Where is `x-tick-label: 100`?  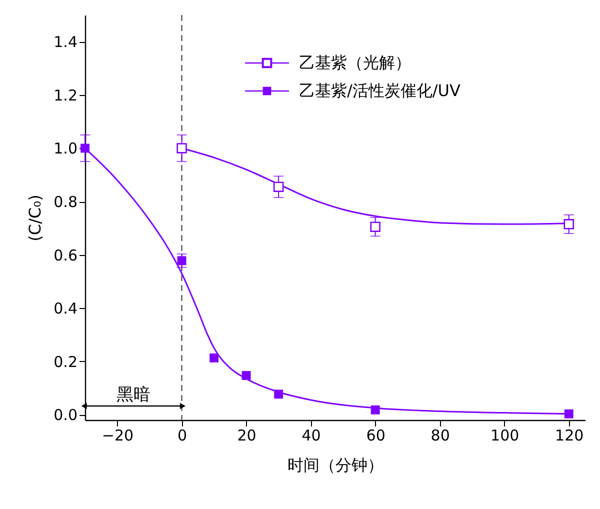
x-tick-label: 100 is located at coordinates (505, 435).